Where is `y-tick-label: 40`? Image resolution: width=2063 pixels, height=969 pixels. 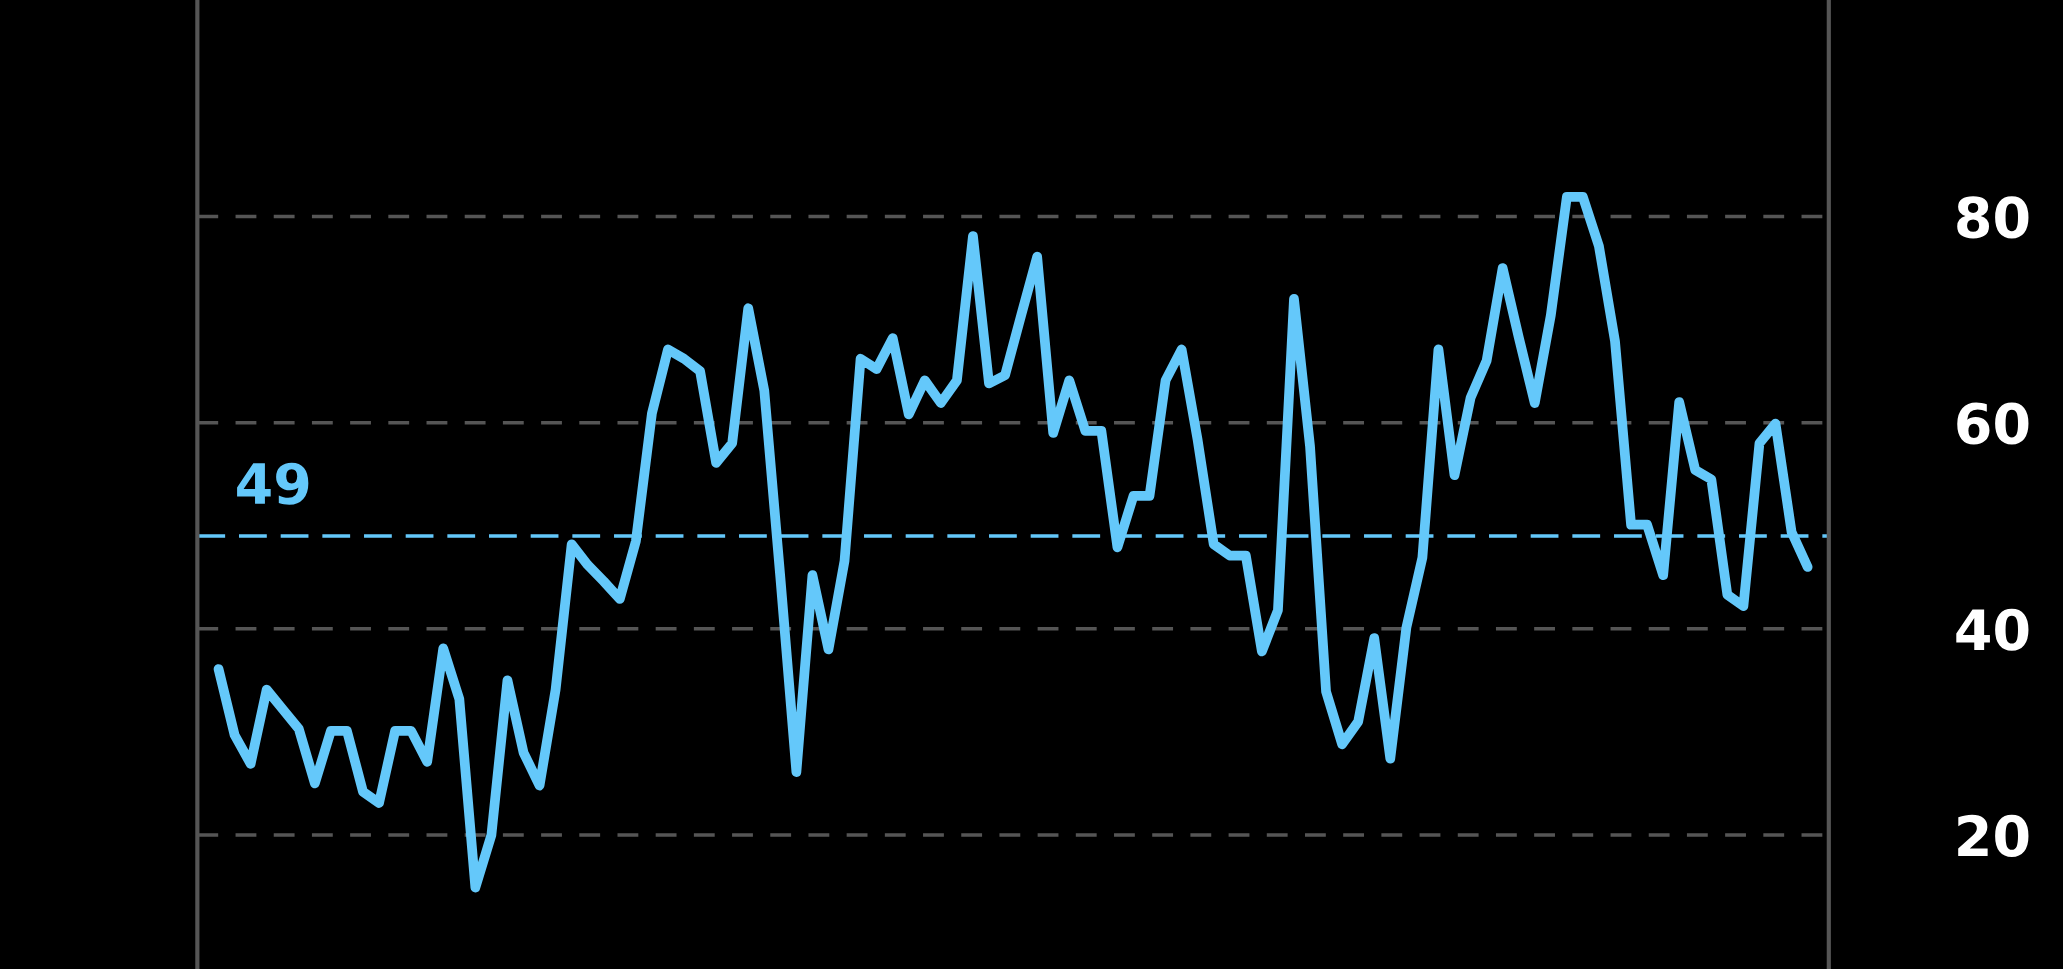 y-tick-label: 40 is located at coordinates (1992, 629).